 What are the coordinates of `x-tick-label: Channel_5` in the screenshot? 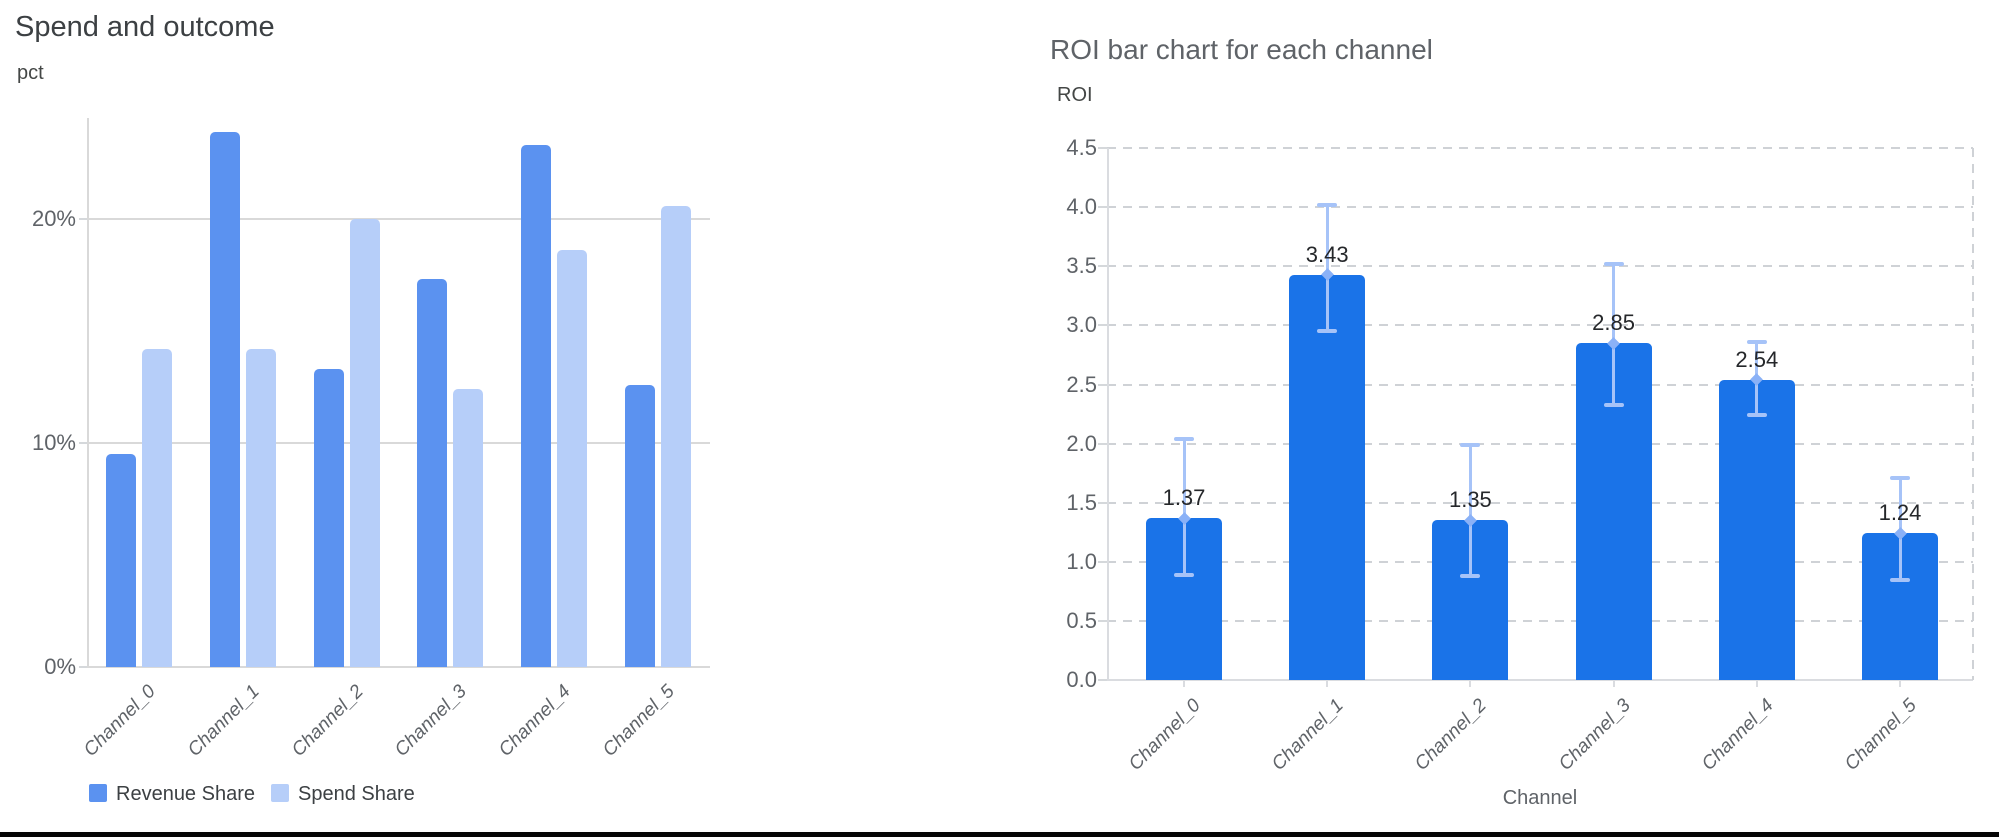 It's located at (1881, 735).